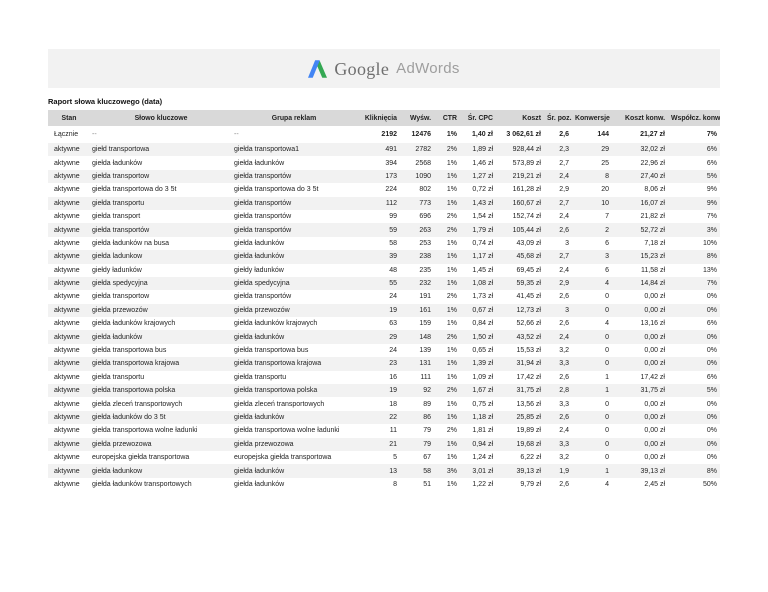 Image resolution: width=768 pixels, height=592 pixels. What do you see at coordinates (520, 118) in the screenshot?
I see `col-cost: Koszt` at bounding box center [520, 118].